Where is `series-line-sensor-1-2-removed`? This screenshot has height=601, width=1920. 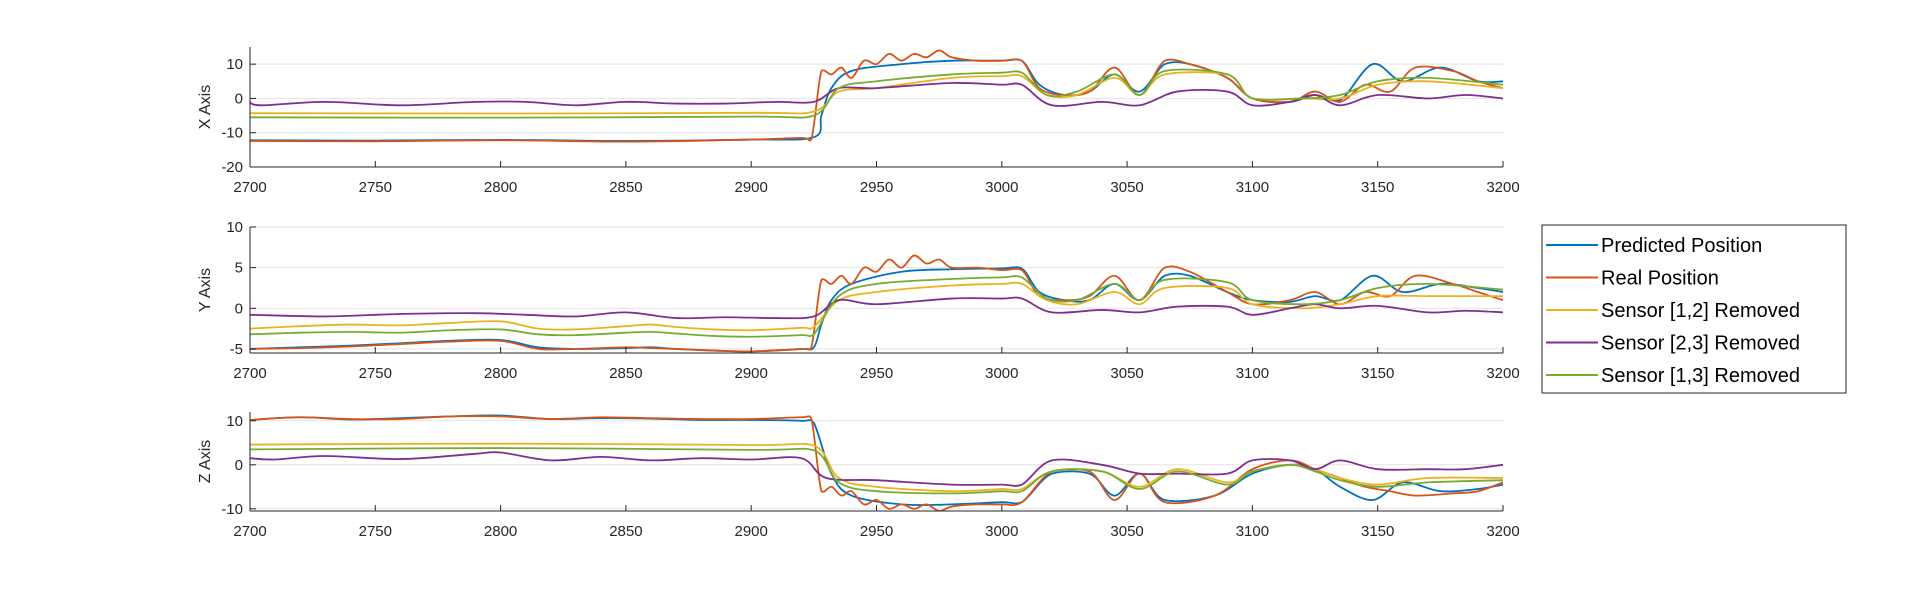 series-line-sensor-1-2-removed is located at coordinates (876, 306).